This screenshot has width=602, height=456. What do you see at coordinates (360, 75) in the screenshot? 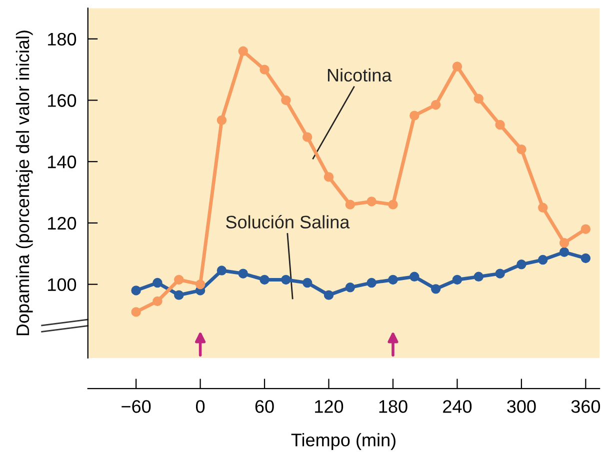
I see `text: Nicotina` at bounding box center [360, 75].